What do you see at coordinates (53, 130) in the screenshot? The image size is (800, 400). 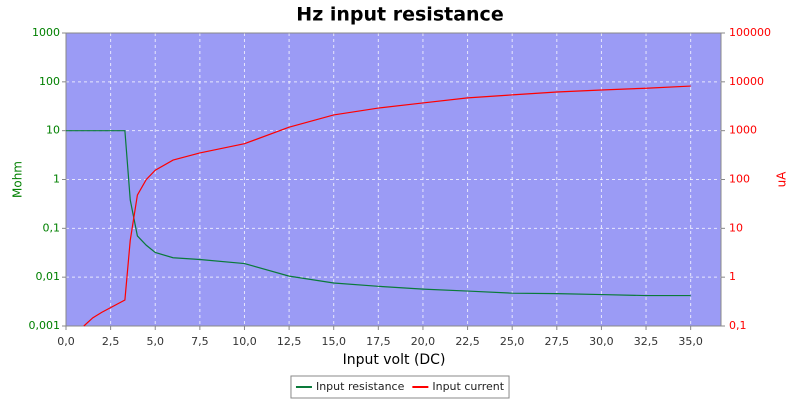 I see `y-tick-label: 10` at bounding box center [53, 130].